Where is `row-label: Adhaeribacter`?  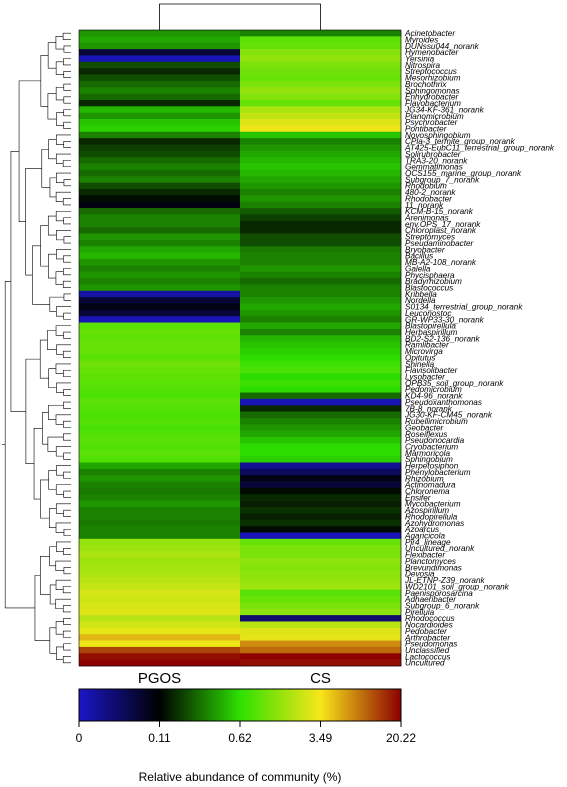 row-label: Adhaeribacter is located at coordinates (430, 599).